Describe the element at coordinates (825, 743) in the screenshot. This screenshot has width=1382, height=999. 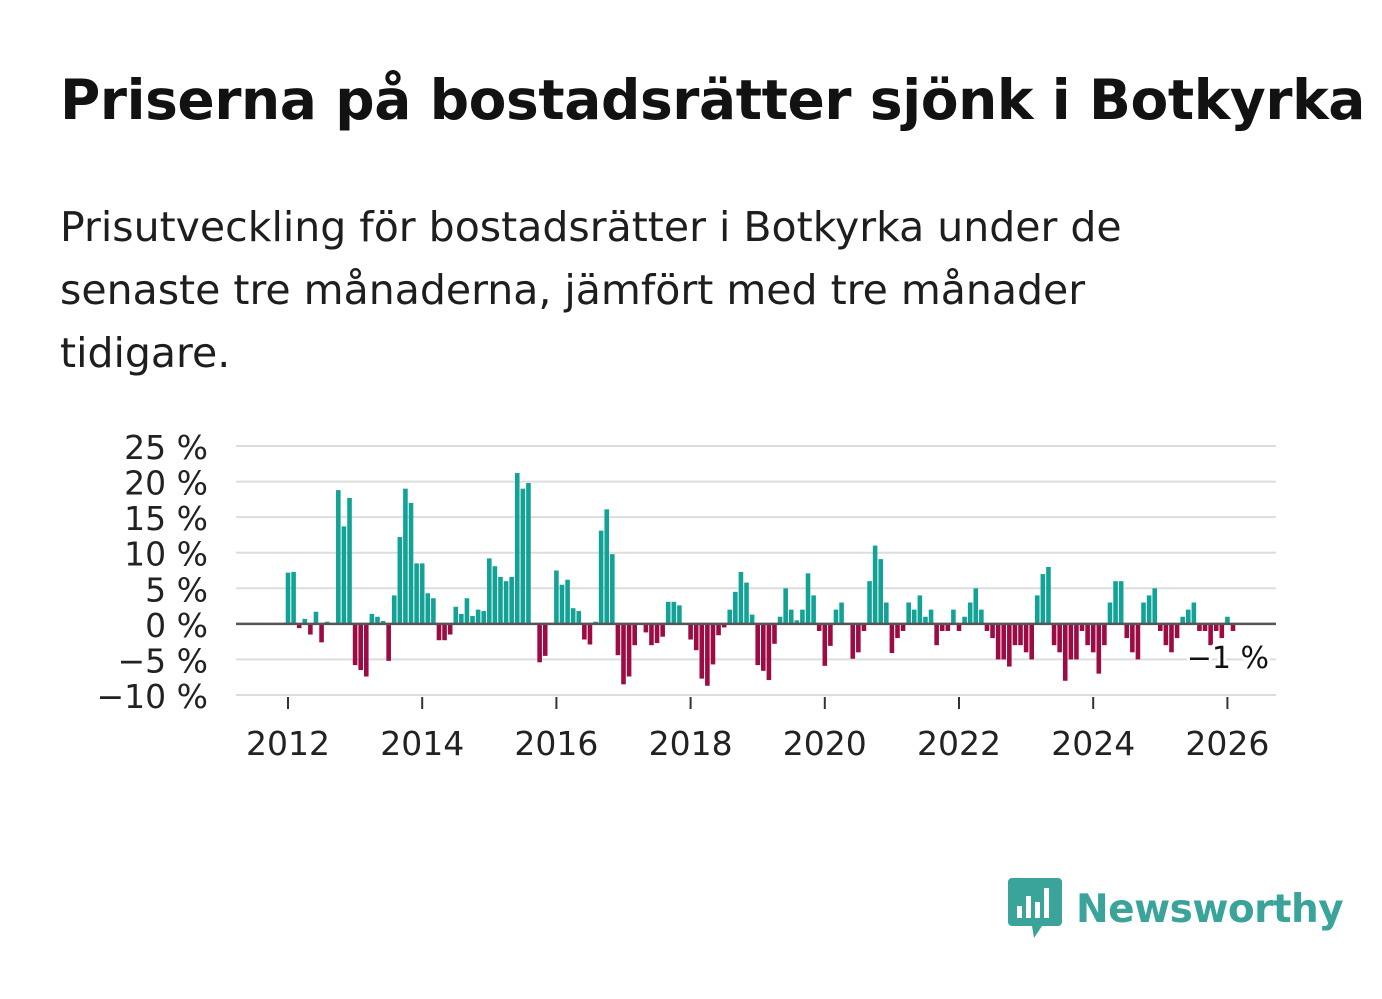
I see `x-tick-label: 2020` at that location.